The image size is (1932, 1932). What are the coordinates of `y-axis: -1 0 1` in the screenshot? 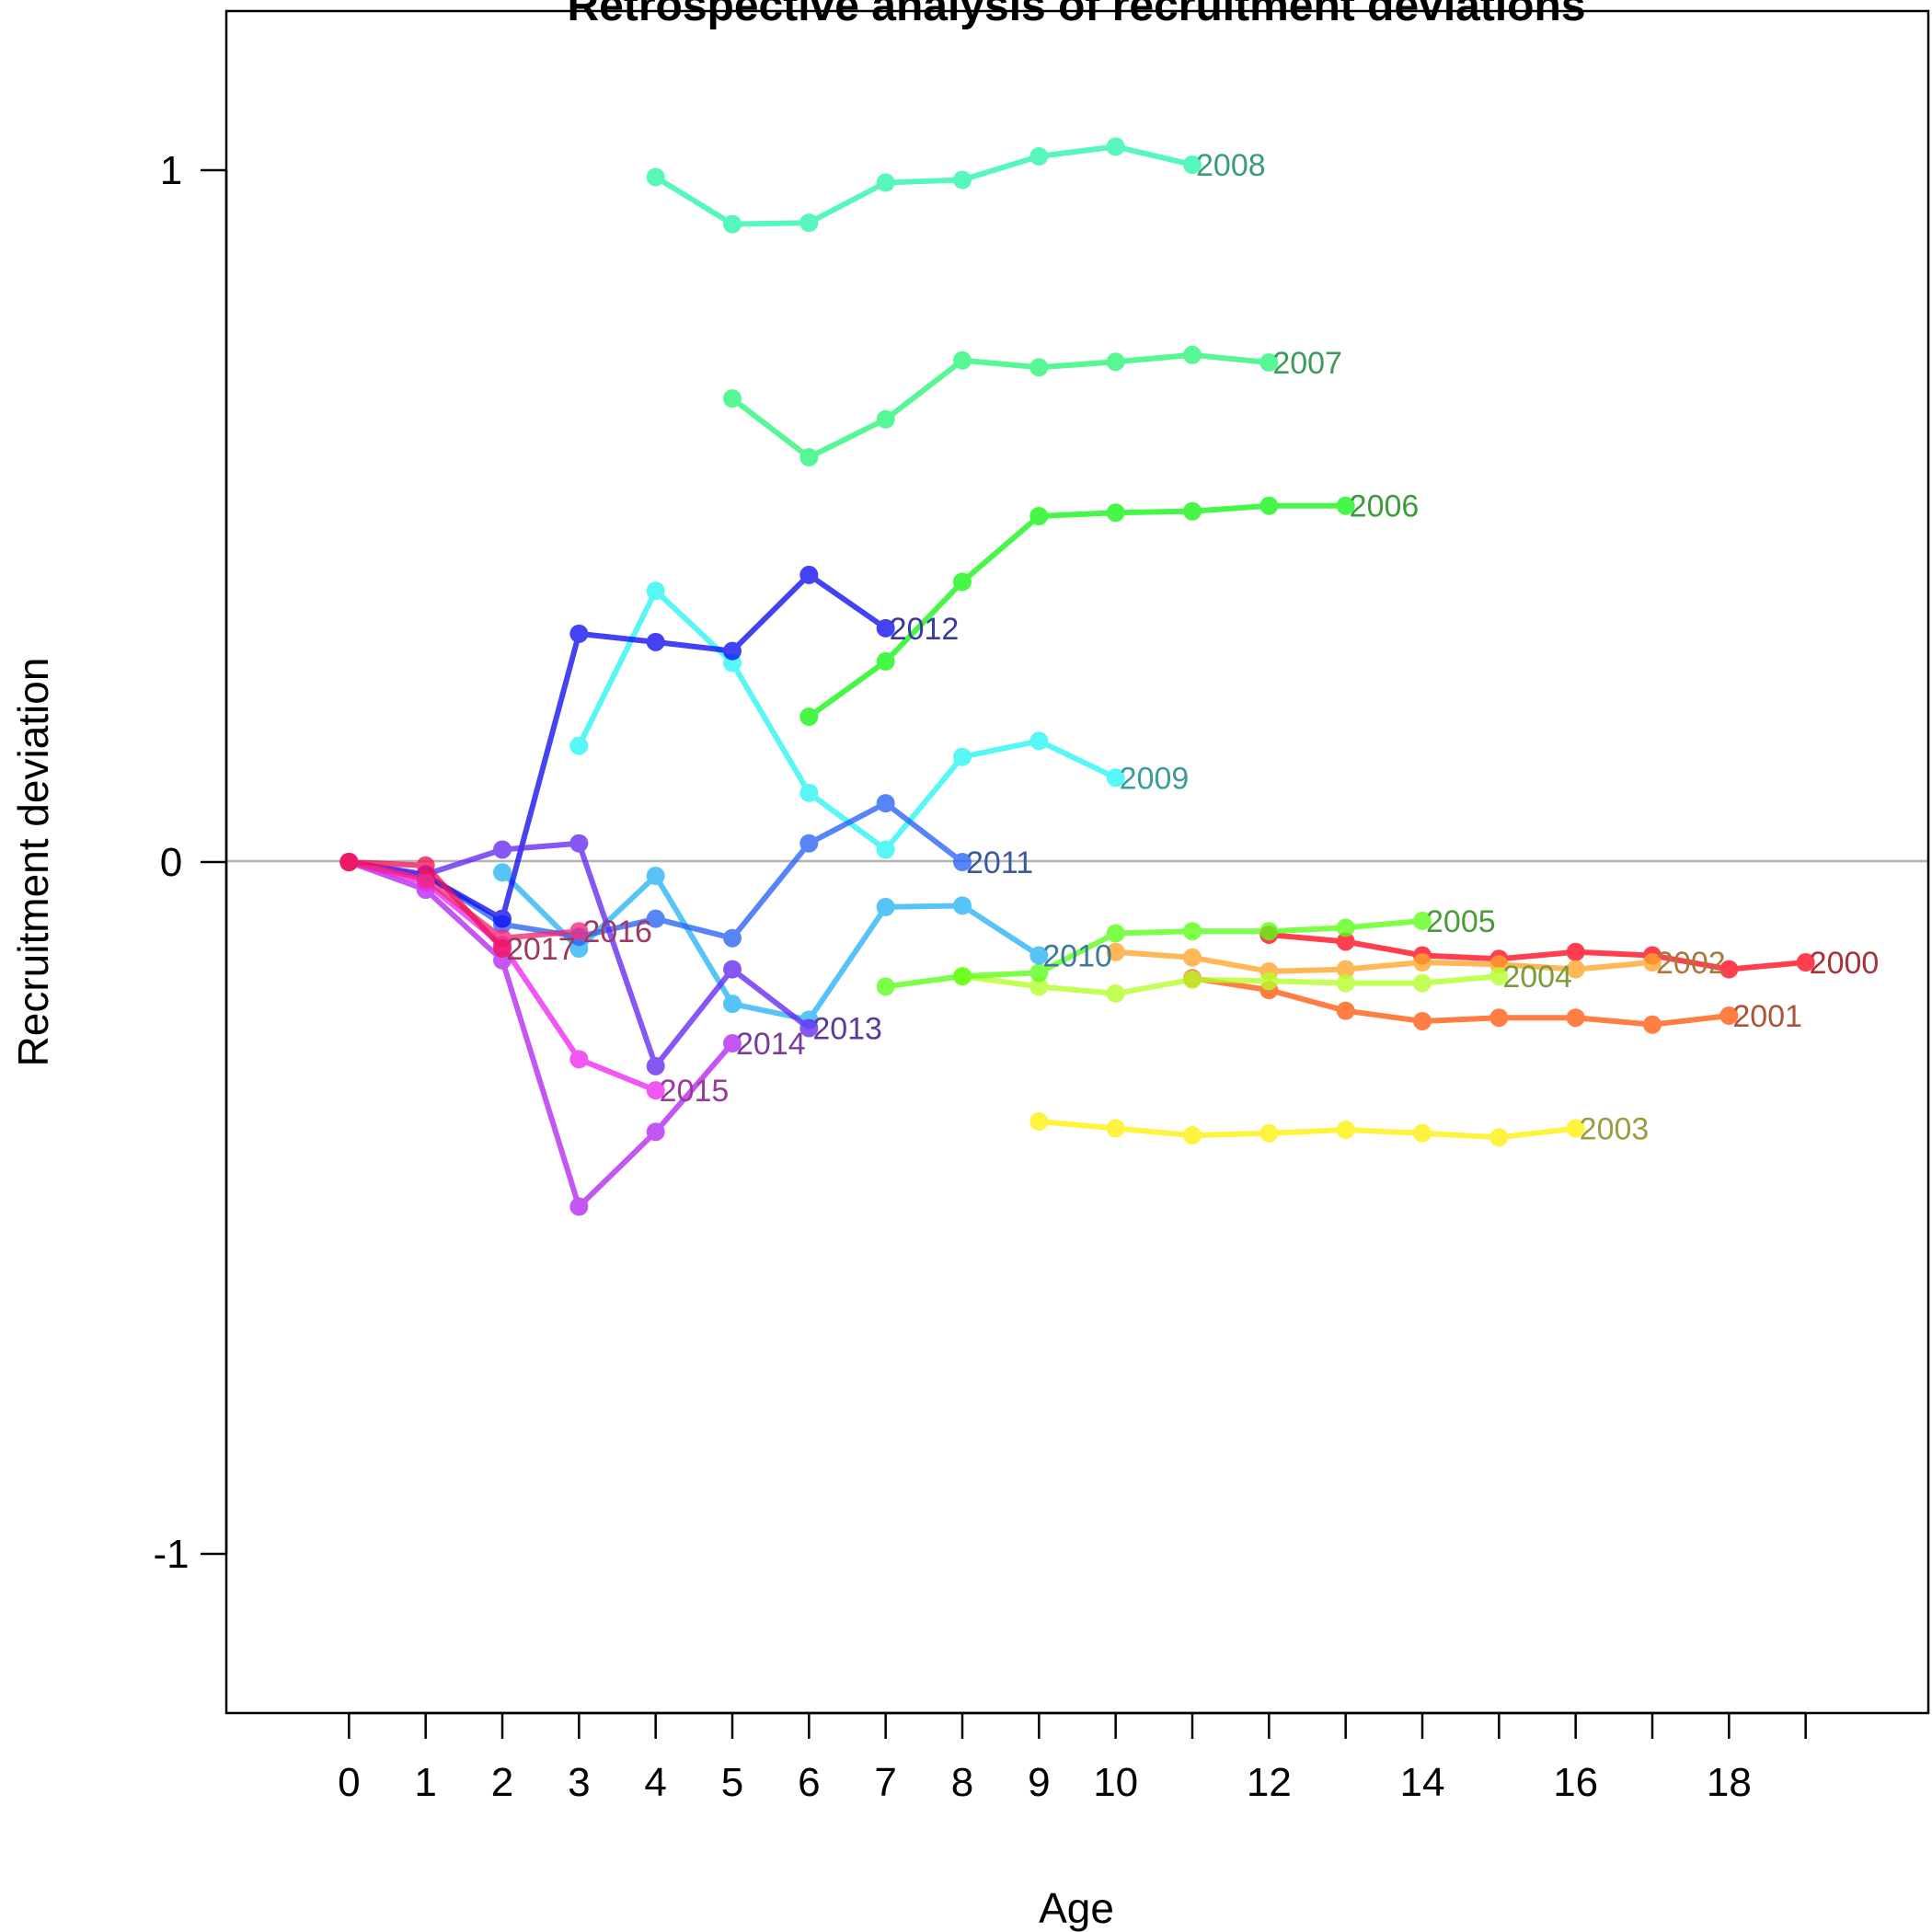 It's located at (190, 862).